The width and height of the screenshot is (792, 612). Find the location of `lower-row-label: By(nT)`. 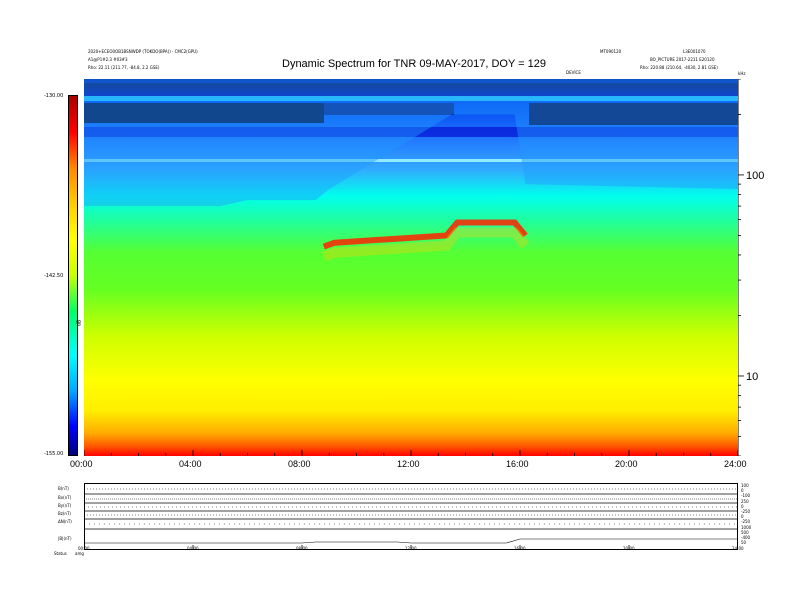

lower-row-label: By(nT) is located at coordinates (65, 505).